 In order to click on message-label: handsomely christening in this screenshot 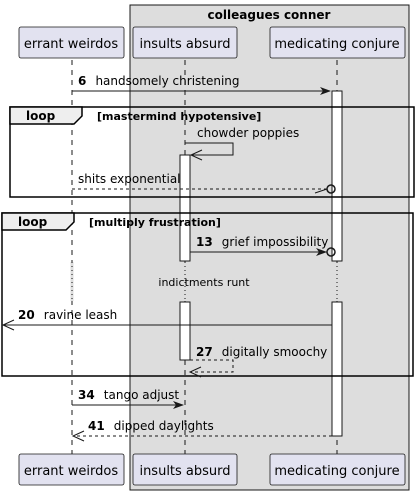, I will do `click(167, 81)`.